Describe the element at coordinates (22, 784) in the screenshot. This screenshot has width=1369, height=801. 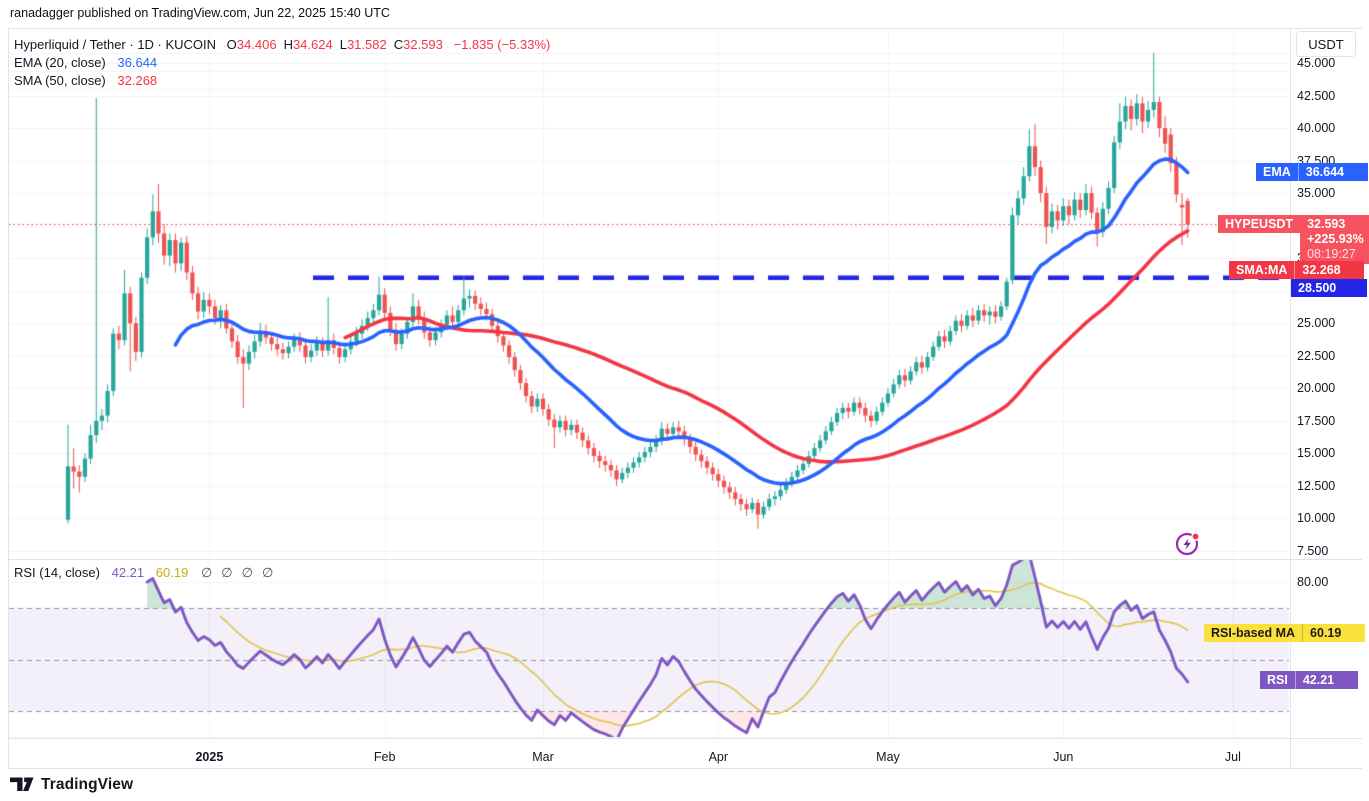
I see `tradingview-logo-icon` at that location.